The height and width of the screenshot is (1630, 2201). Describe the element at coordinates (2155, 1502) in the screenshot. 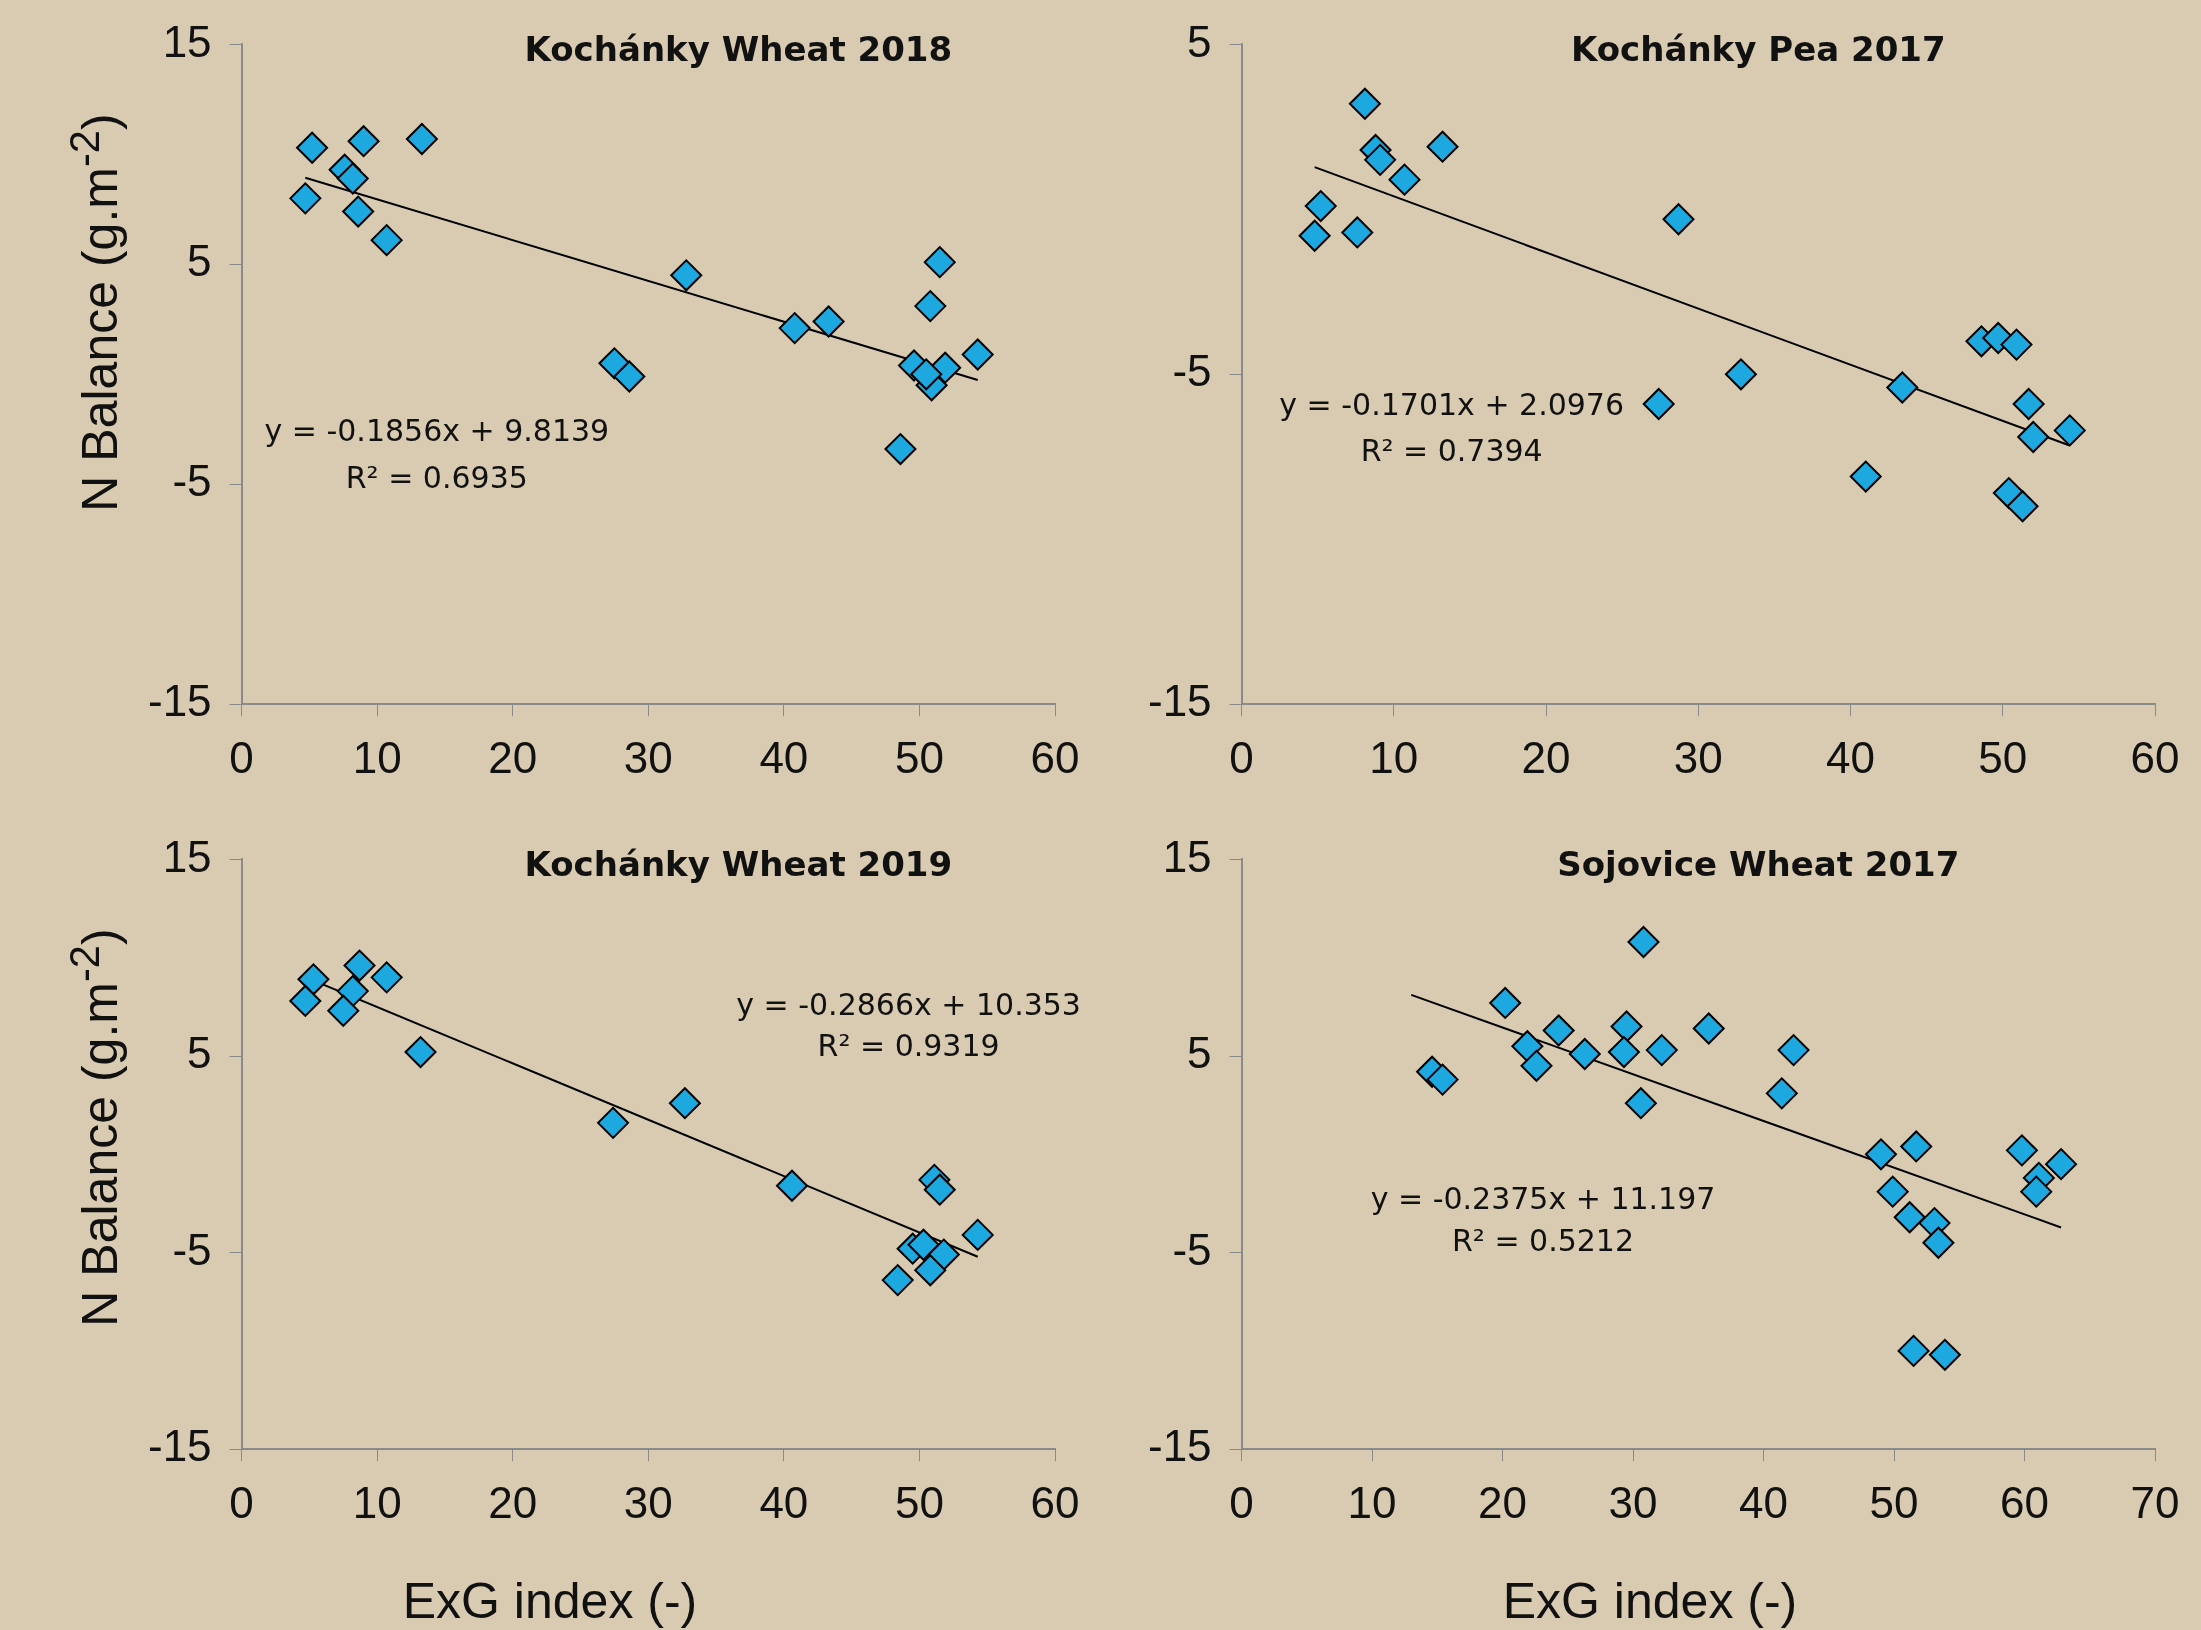

I see `x-tick-label: 70` at that location.